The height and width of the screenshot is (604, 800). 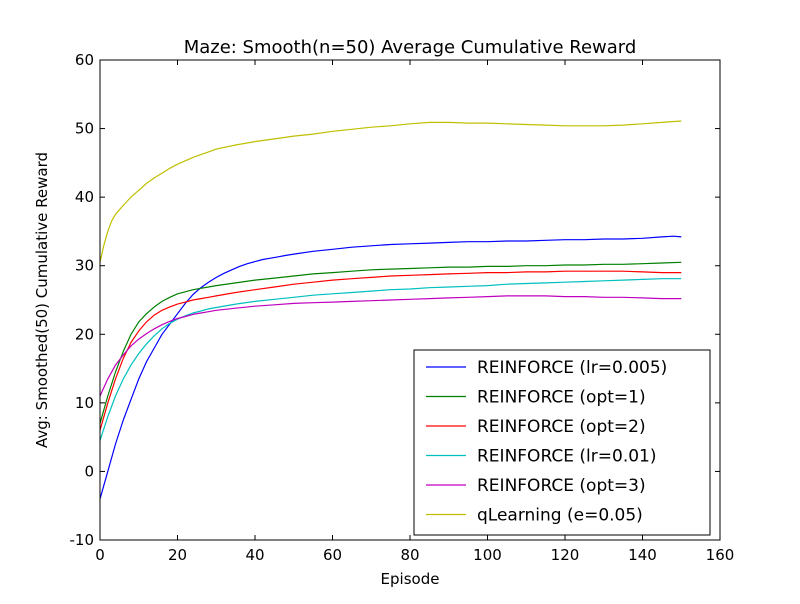 I want to click on x-tick-label: 140, so click(x=642, y=555).